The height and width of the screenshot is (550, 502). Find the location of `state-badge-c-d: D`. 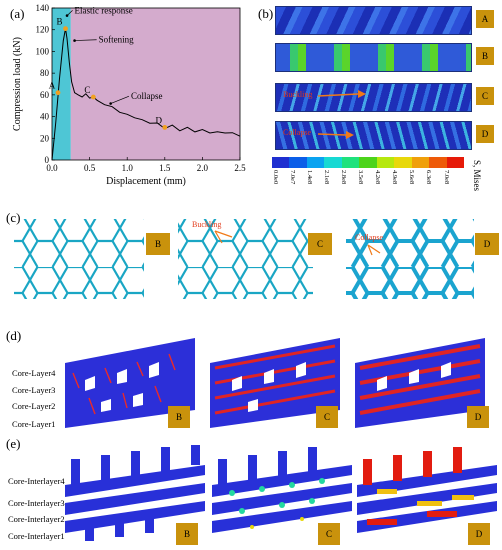

state-badge-c-d: D is located at coordinates (487, 244).